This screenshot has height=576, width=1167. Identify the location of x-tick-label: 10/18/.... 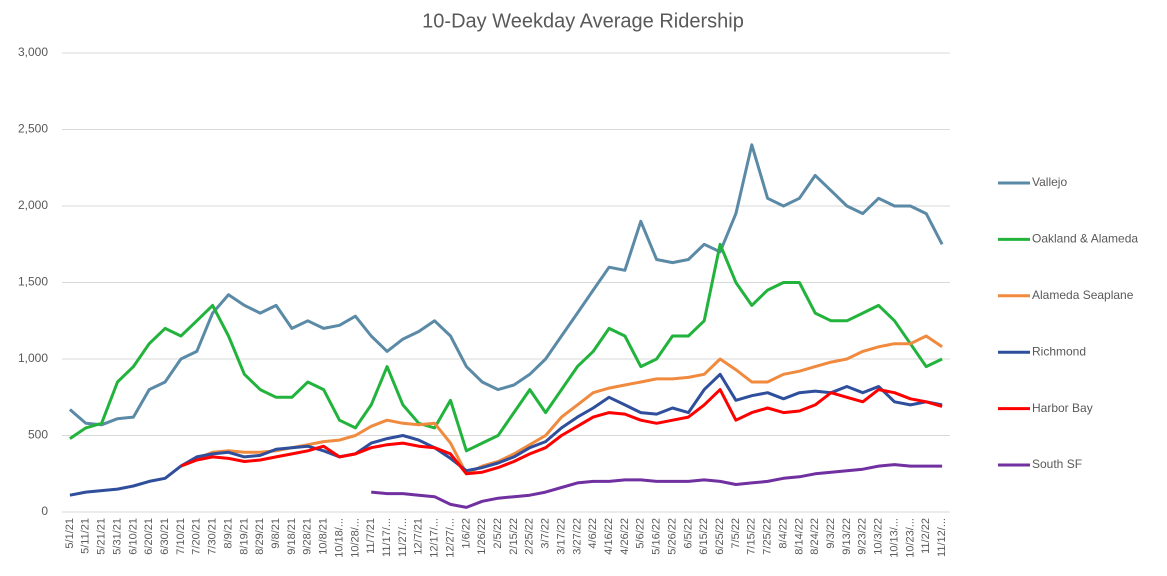
(339, 538).